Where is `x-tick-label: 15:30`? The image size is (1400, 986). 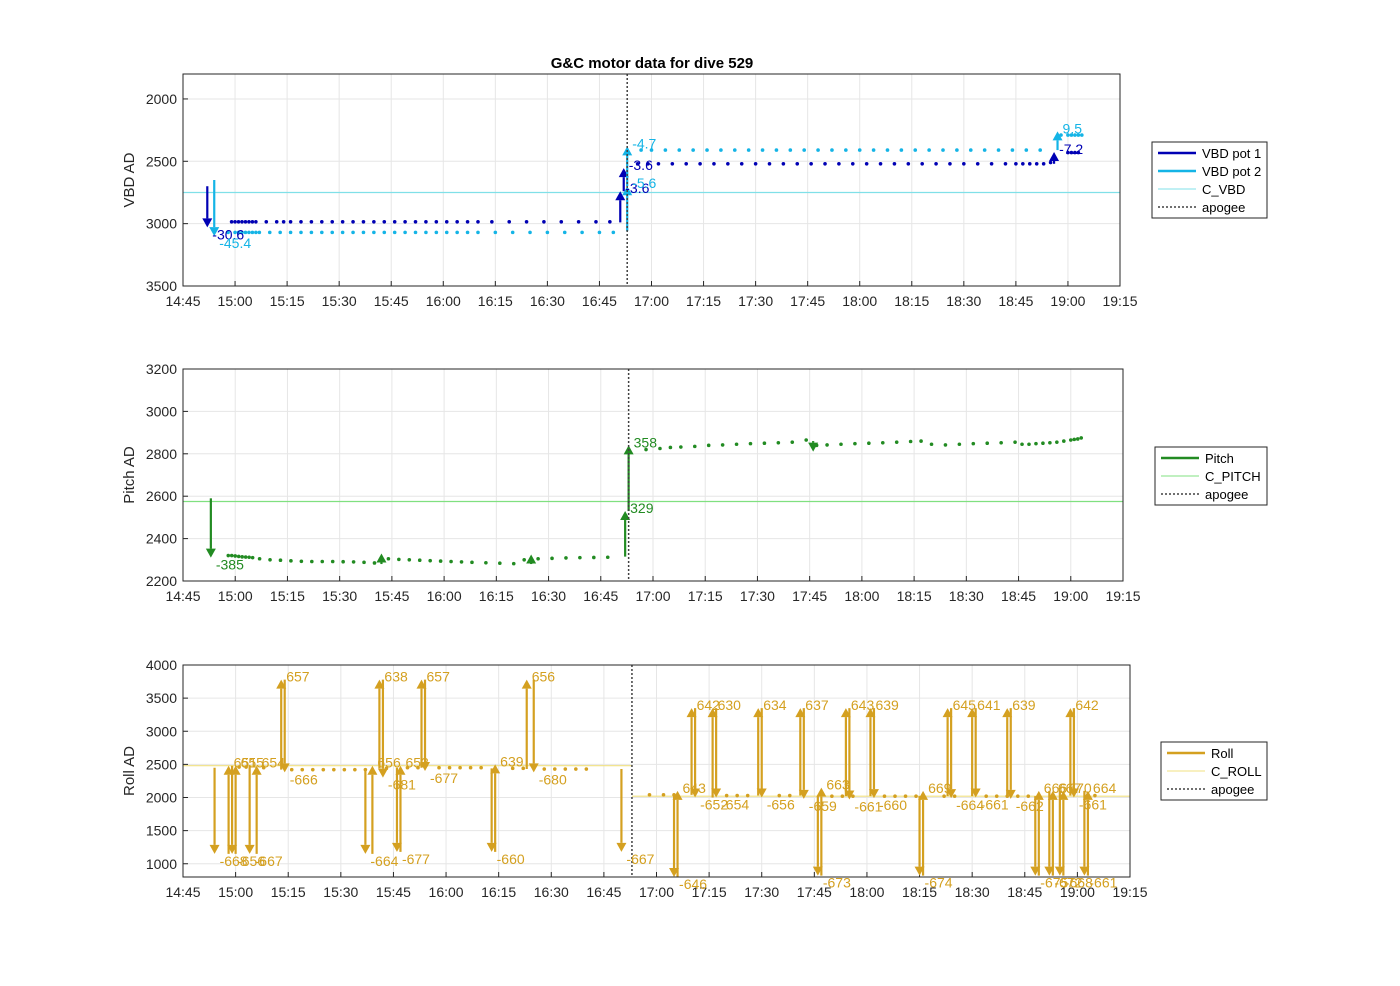 x-tick-label: 15:30 is located at coordinates (340, 892).